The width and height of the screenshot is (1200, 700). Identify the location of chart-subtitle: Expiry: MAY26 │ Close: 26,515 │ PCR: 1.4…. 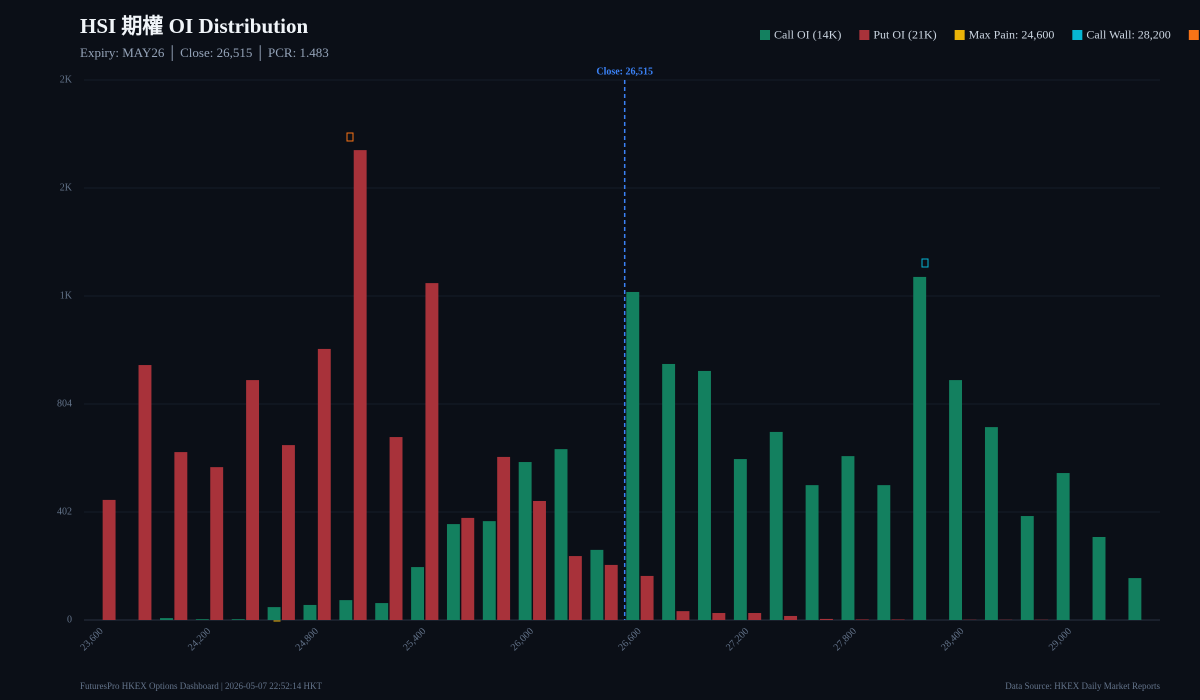
(204, 53).